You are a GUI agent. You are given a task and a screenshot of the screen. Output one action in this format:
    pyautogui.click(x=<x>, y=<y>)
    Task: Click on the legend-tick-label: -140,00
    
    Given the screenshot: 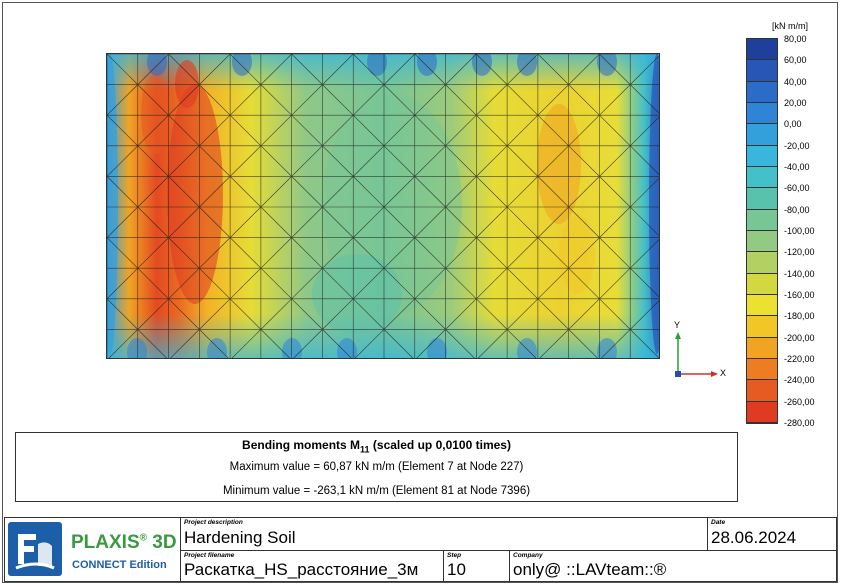 What is the action you would take?
    pyautogui.click(x=799, y=273)
    